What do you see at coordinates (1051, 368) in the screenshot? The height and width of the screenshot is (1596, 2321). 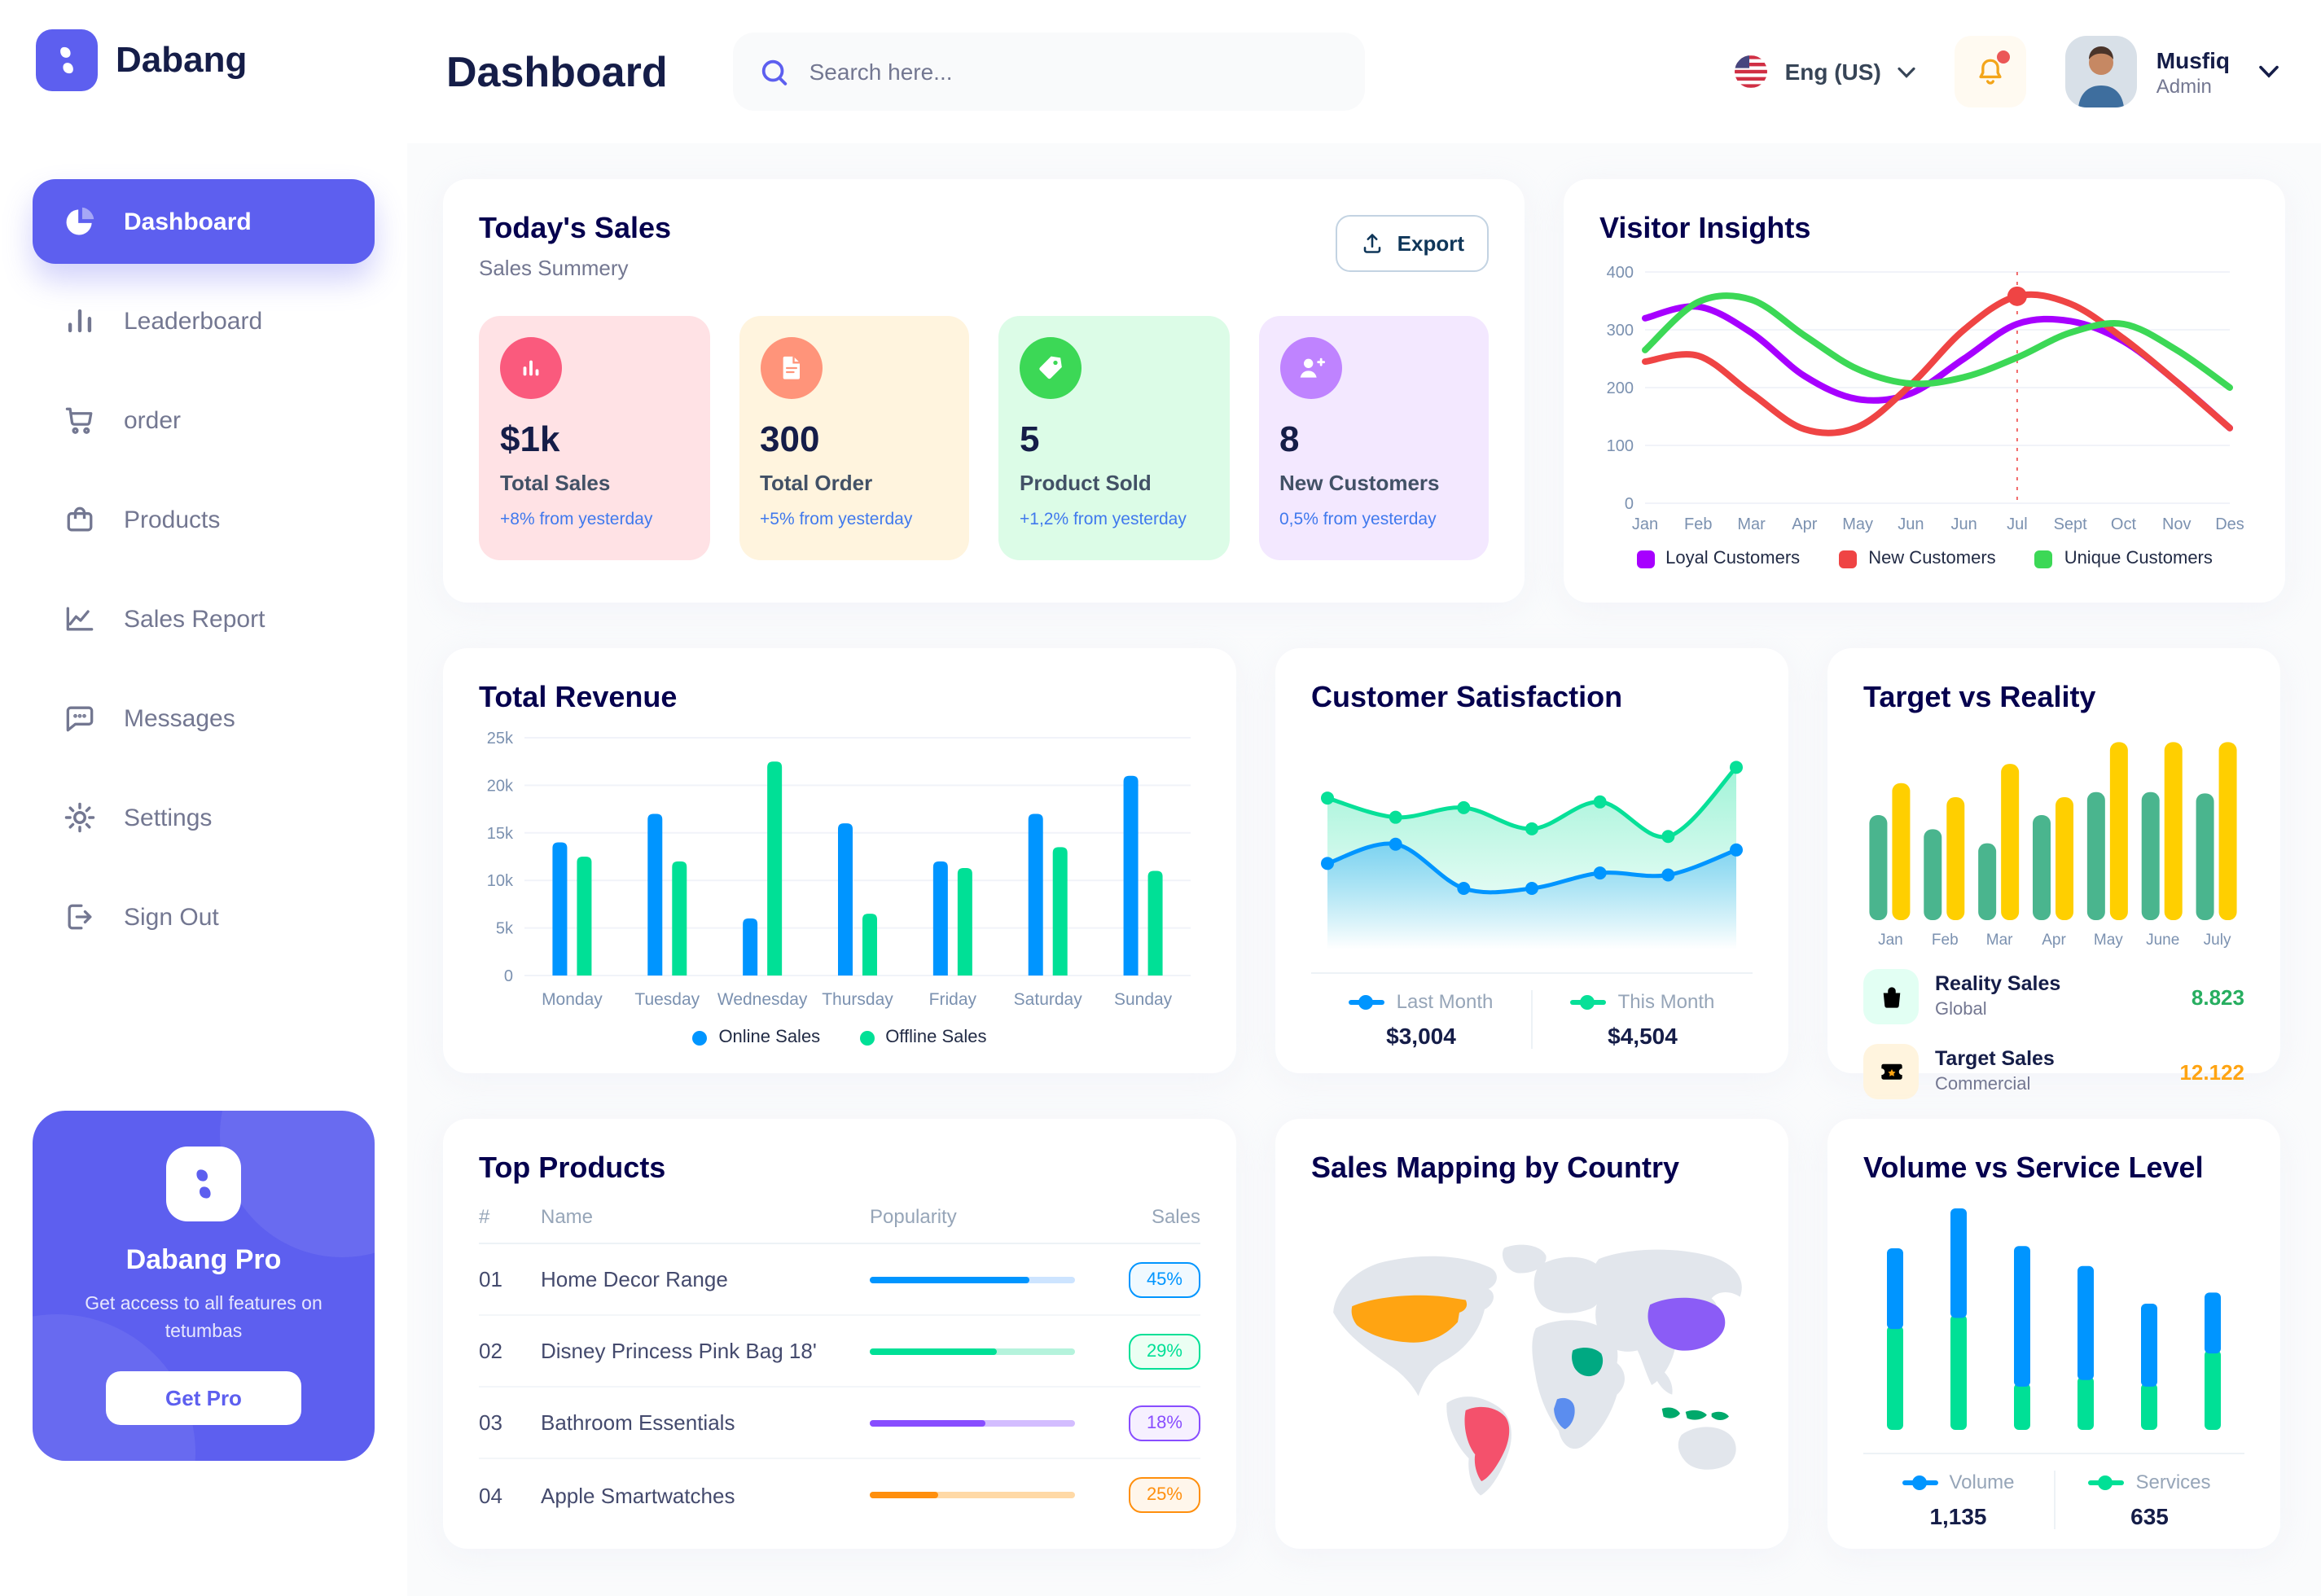 I see `tag-icon` at bounding box center [1051, 368].